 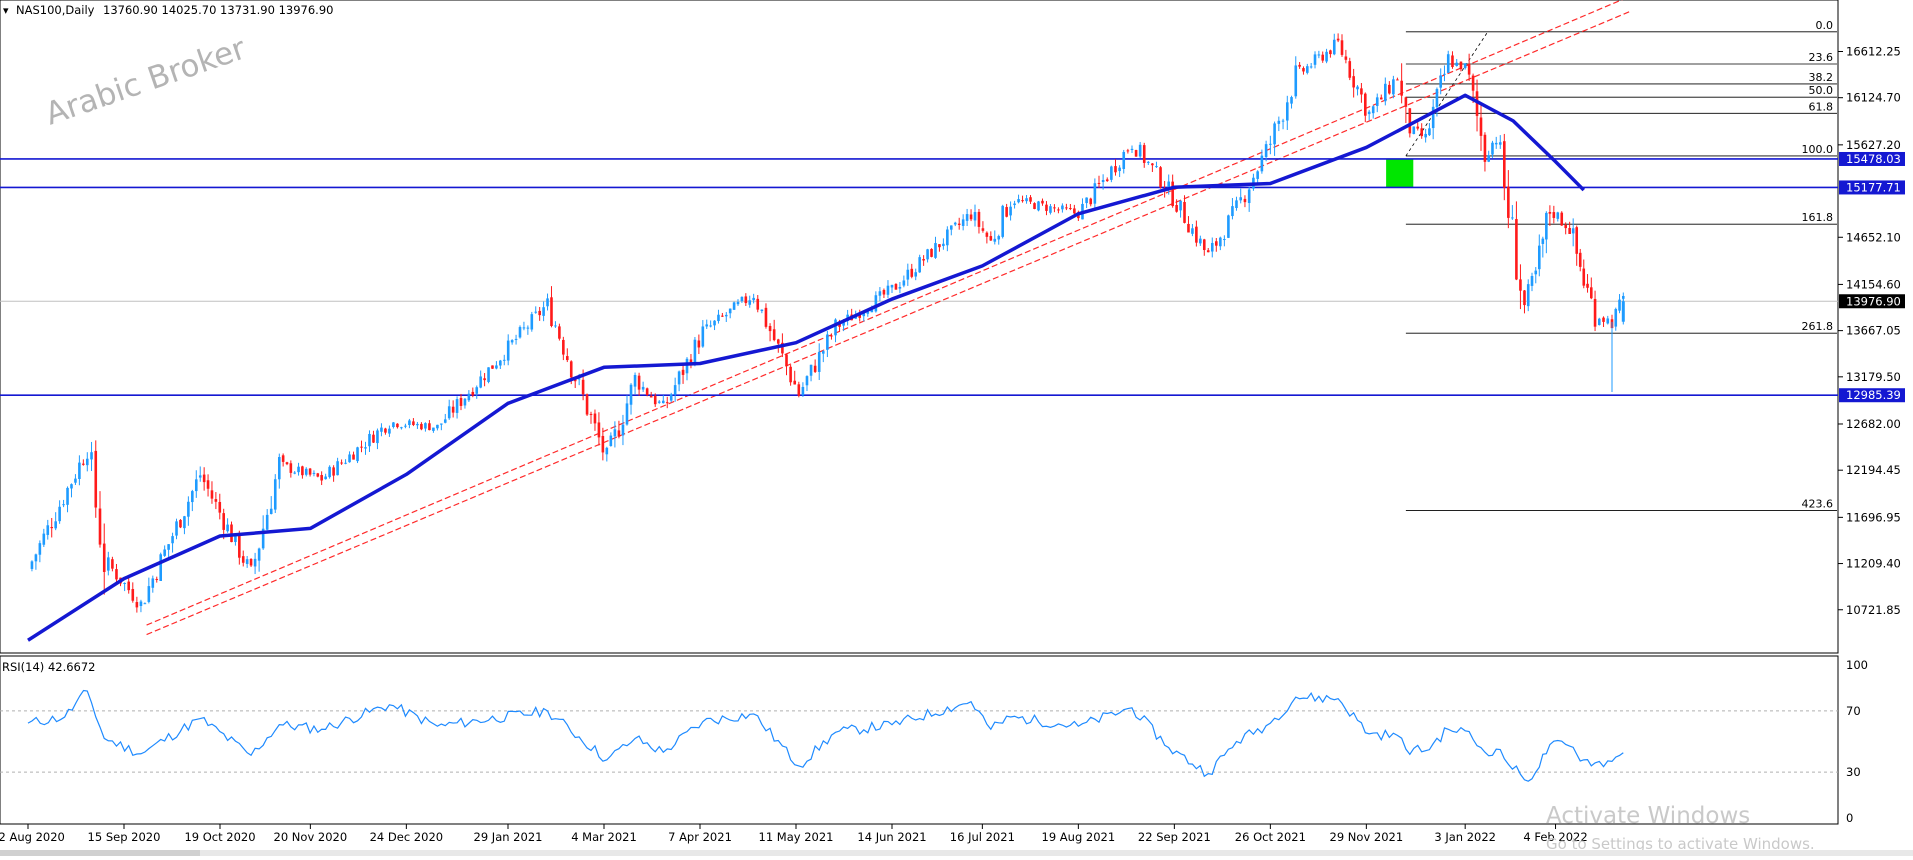 I want to click on chart-scrollbar-track, so click(x=956, y=853).